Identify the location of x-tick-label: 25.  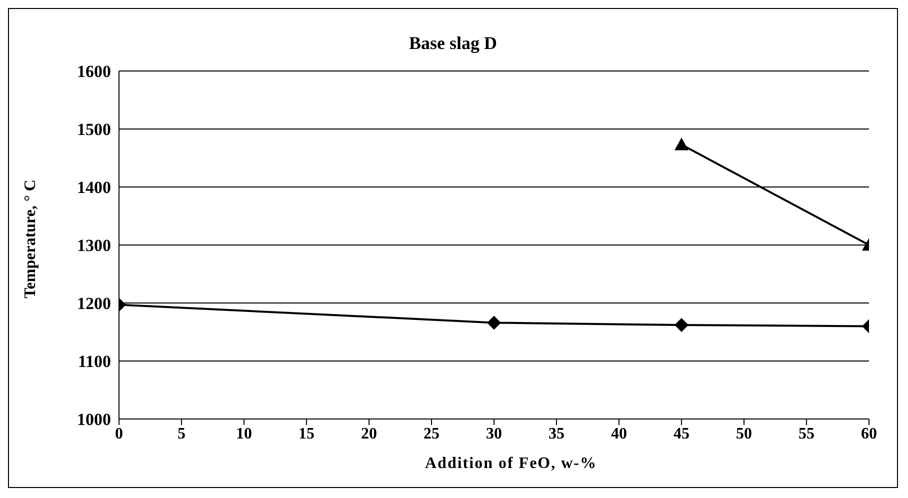
(432, 433).